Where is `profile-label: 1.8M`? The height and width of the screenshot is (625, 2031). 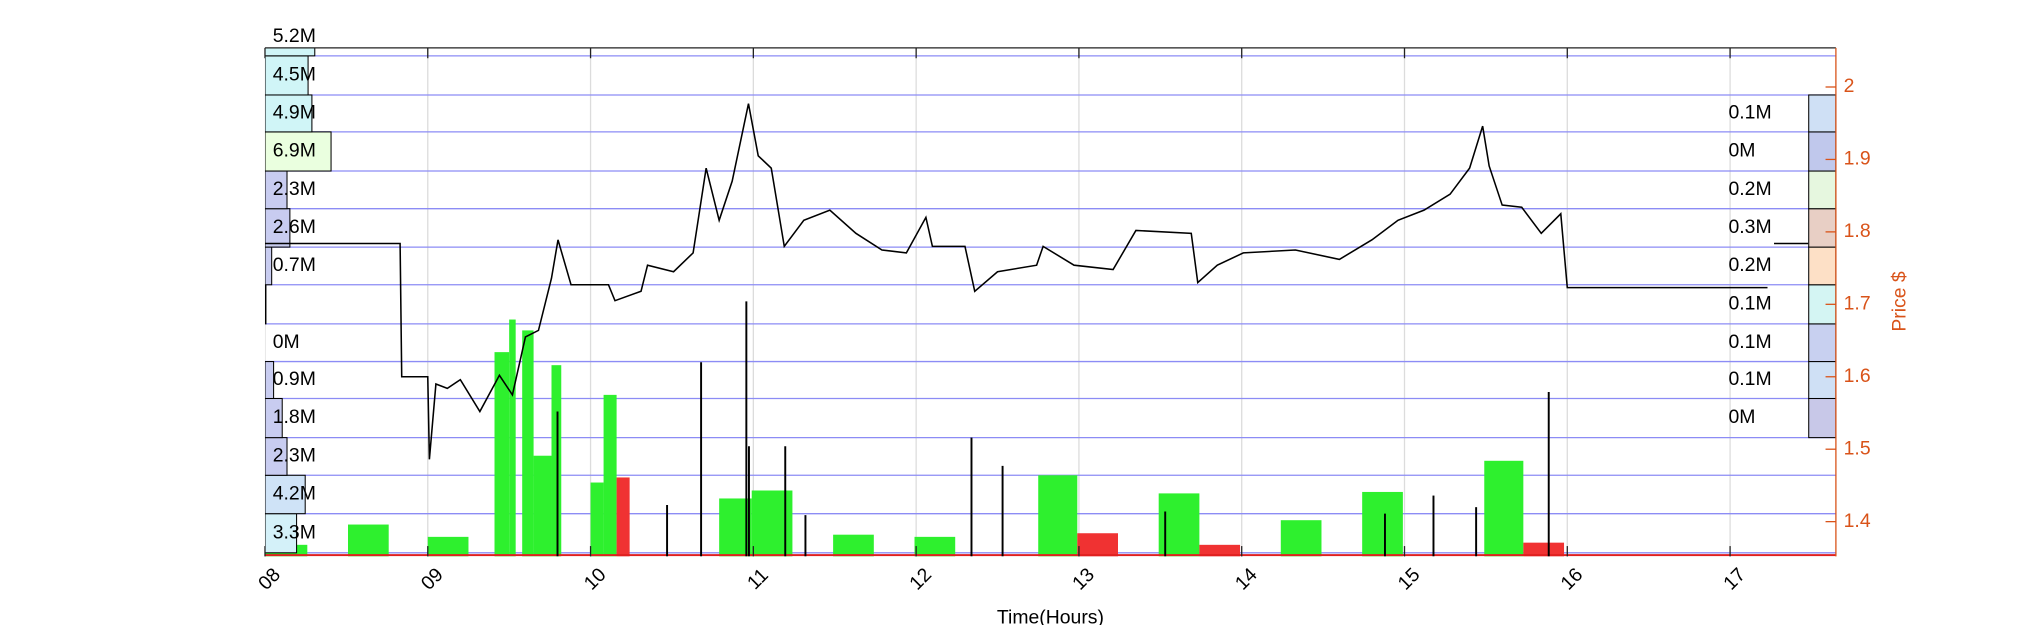
profile-label: 1.8M is located at coordinates (294, 417).